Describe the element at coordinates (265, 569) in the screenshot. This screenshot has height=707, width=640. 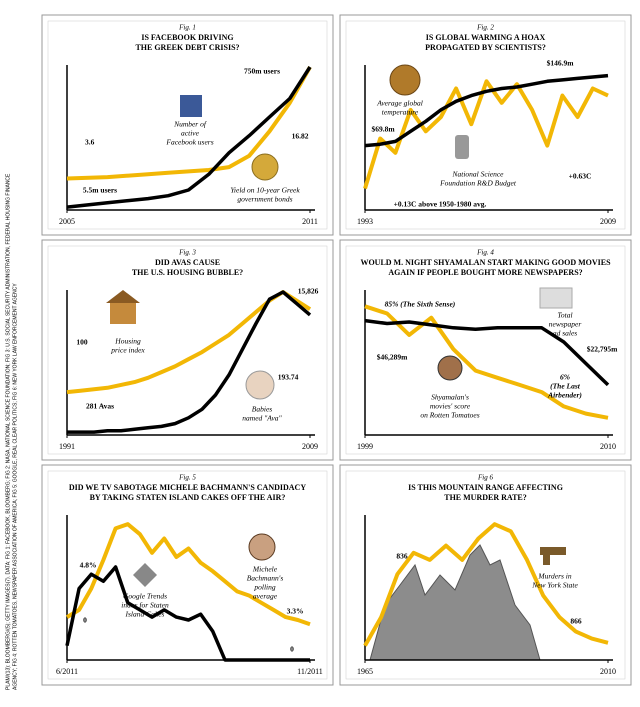
I see `annotation: Michele` at that location.